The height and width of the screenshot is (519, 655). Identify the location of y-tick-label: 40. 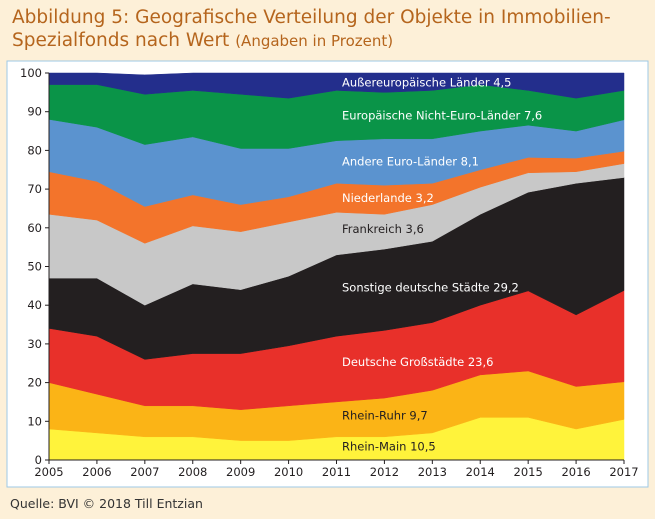
(34, 305).